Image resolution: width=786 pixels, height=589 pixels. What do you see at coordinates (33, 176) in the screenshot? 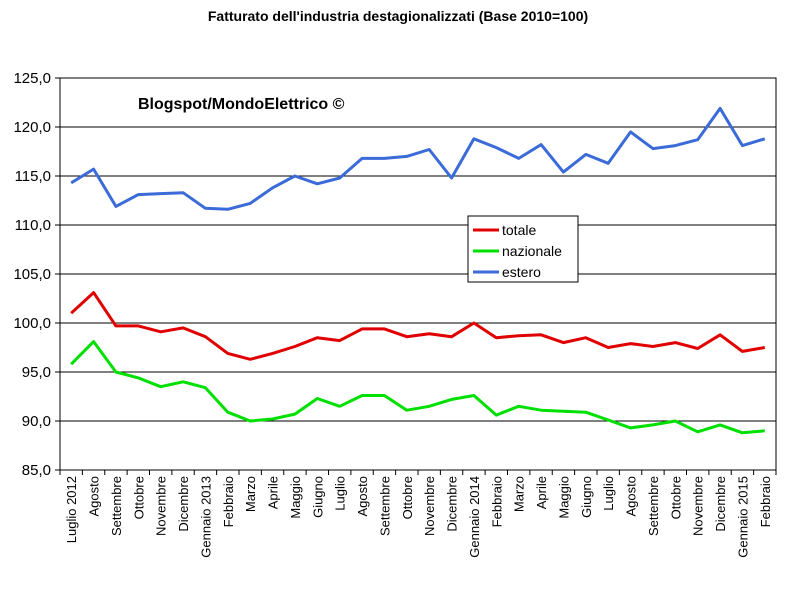
I see `y-tick-label: 115,0` at bounding box center [33, 176].